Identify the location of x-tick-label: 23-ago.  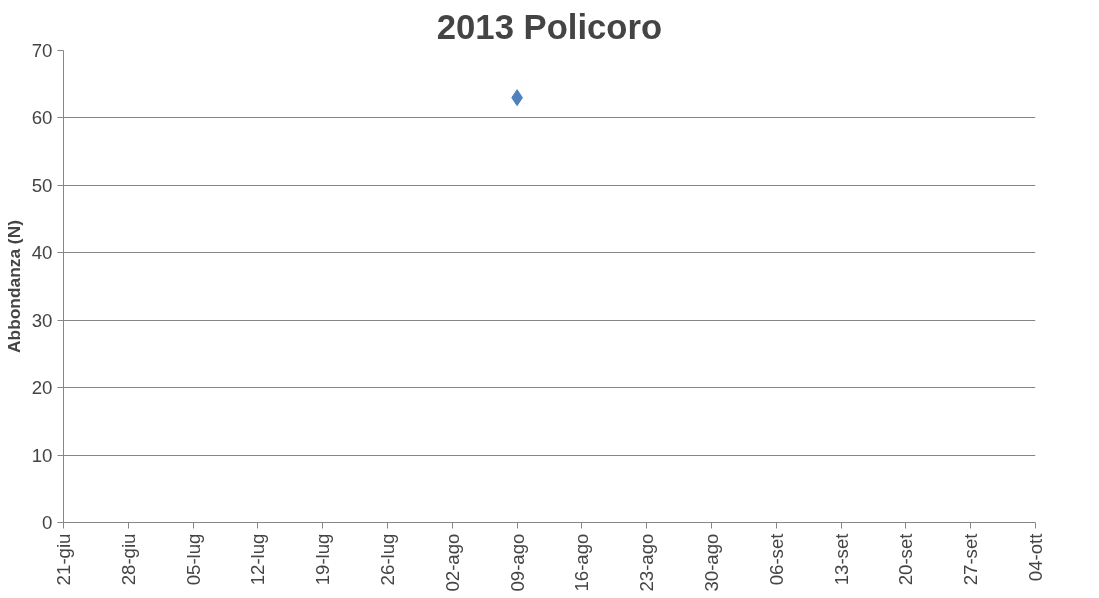
(647, 562).